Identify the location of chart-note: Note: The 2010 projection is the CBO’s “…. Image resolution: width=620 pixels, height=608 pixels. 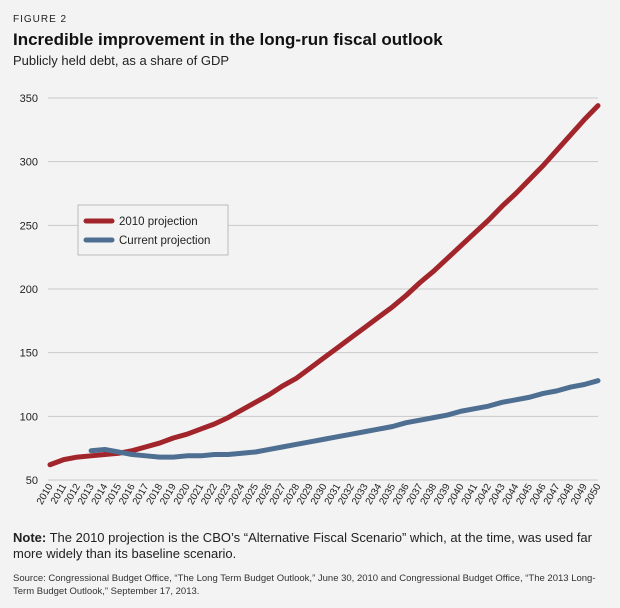
(310, 546).